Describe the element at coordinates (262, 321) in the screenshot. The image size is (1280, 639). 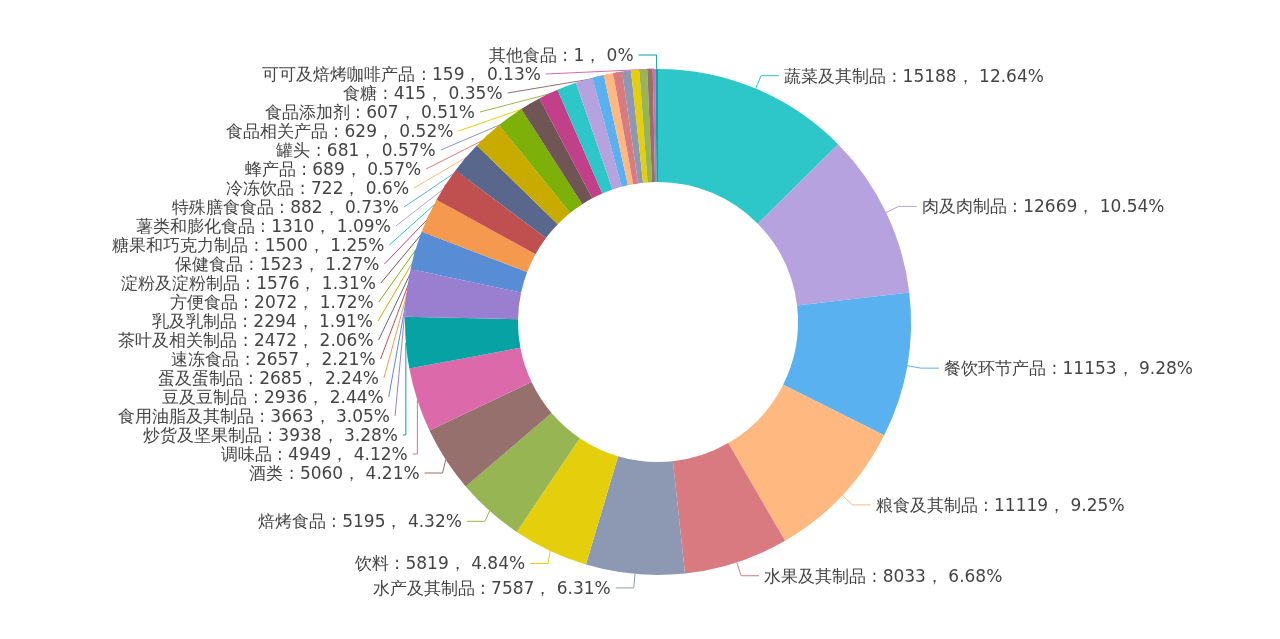
I see `slice-label: 乳及乳制品 : 2294， 1.91%` at that location.